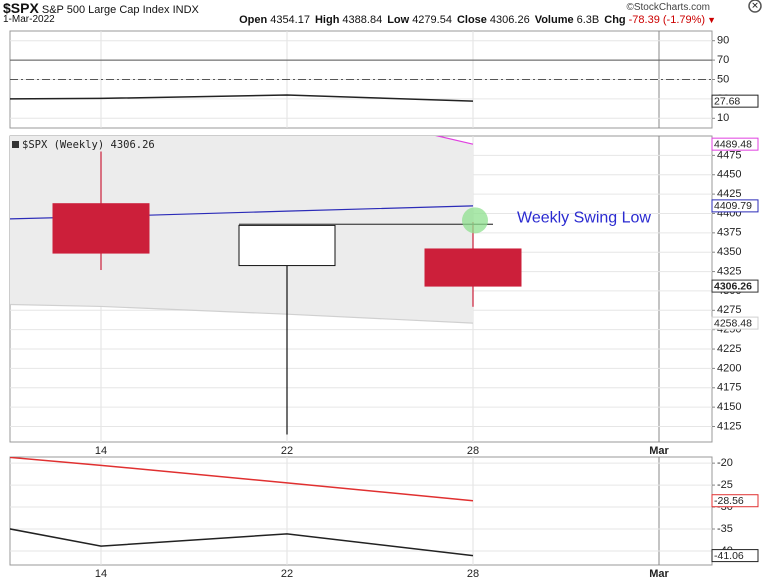  I want to click on y-tick-label: -35, so click(725, 529).